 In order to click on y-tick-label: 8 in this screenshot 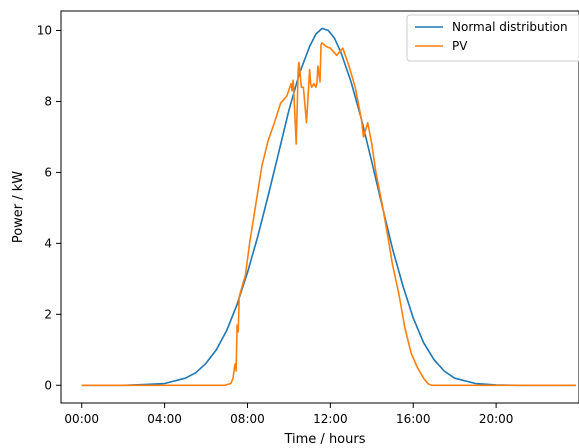, I will do `click(48, 101)`.